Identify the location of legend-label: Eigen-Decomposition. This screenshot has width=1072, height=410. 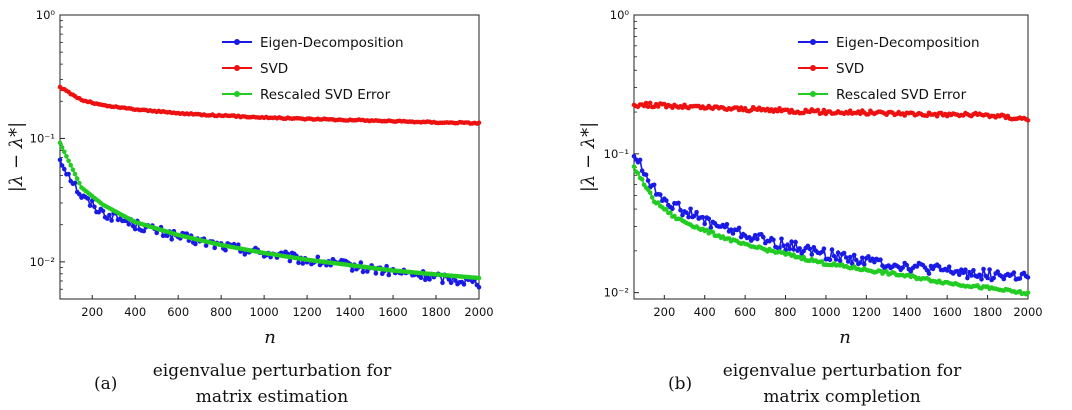
(908, 43).